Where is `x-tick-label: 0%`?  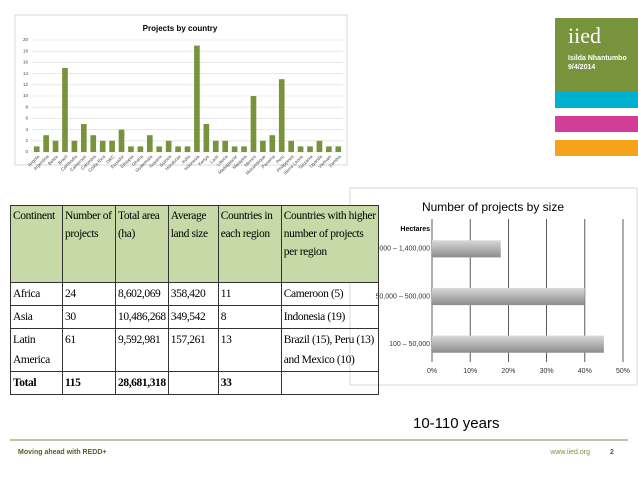 x-tick-label: 0% is located at coordinates (432, 371).